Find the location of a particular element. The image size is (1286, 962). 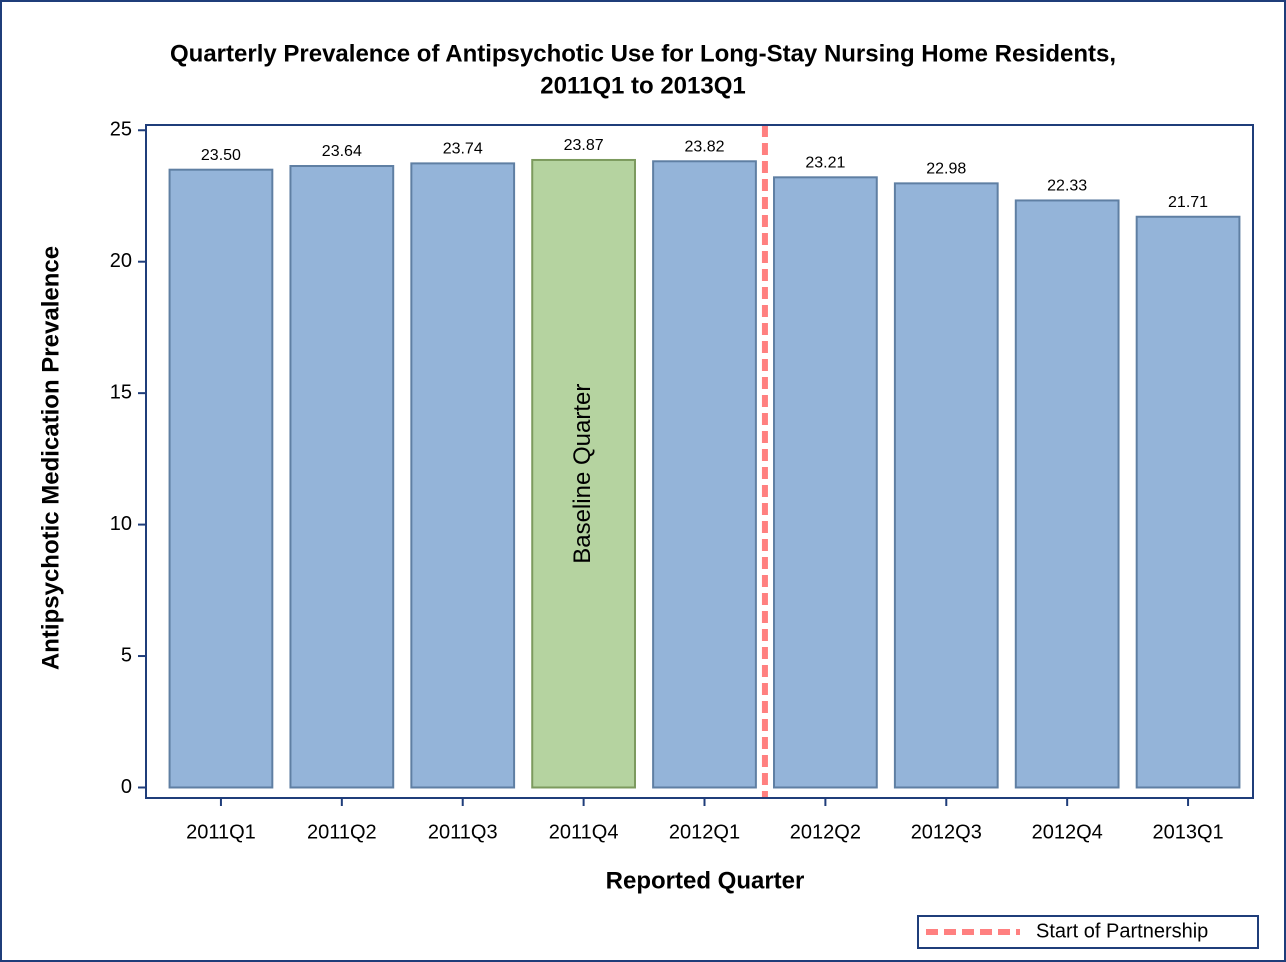

bar-annotation: Baseline Quarter is located at coordinates (582, 474).